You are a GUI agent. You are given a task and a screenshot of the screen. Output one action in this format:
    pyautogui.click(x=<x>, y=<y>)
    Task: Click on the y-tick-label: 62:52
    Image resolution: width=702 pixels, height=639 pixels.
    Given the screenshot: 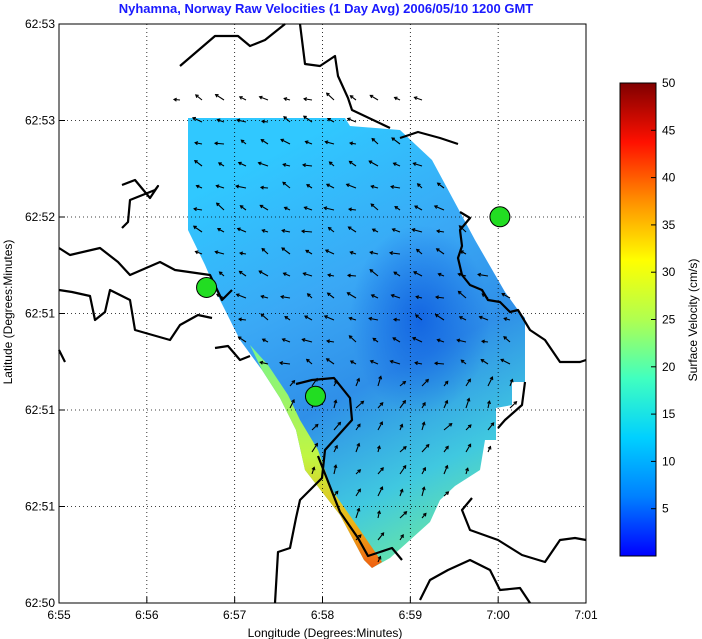 What is the action you would take?
    pyautogui.click(x=40, y=217)
    